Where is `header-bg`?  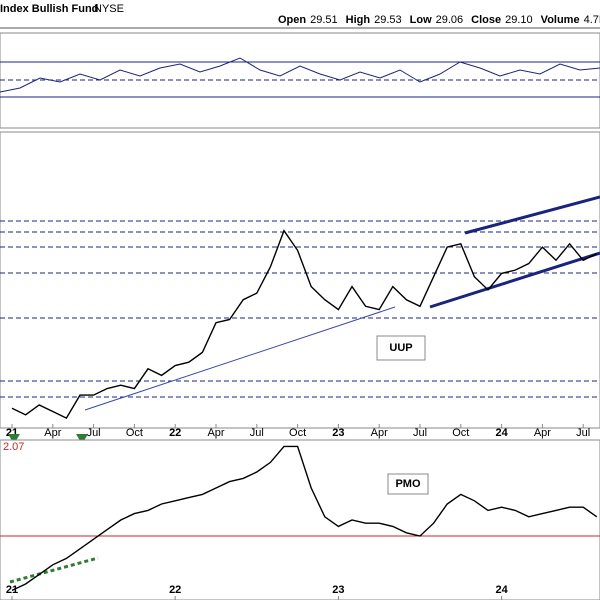
header-bg is located at coordinates (300, 14).